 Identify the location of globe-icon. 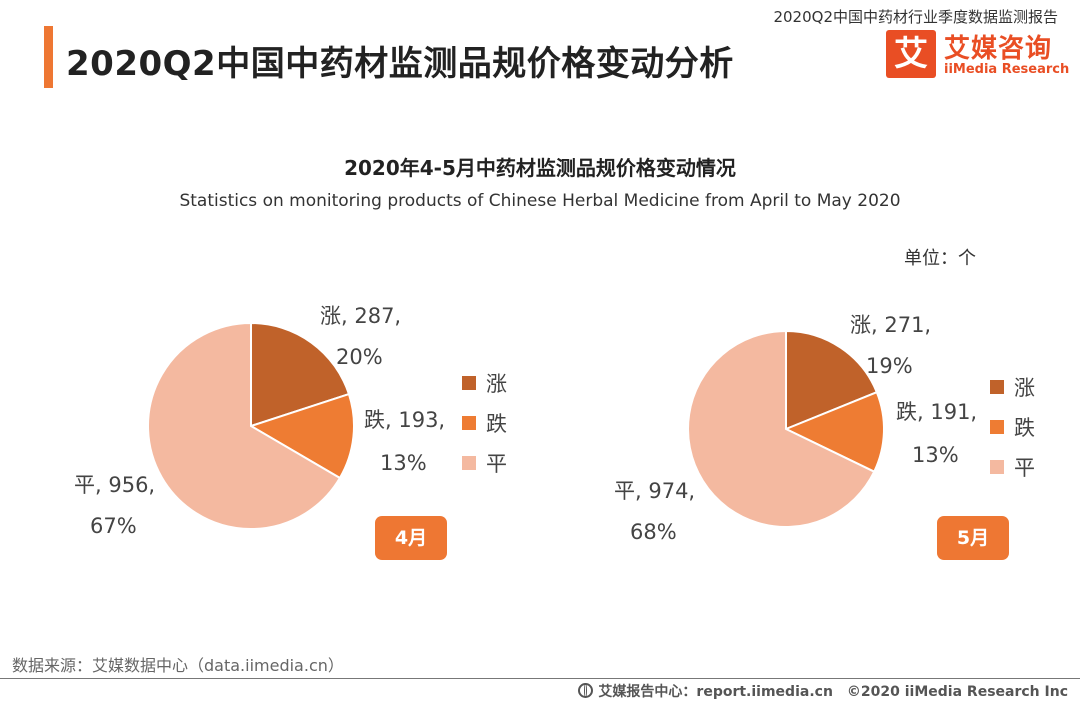
(586, 690).